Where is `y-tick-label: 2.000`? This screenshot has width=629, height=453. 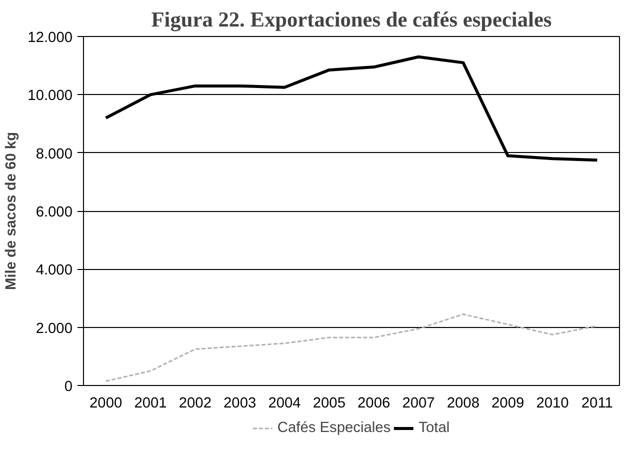 y-tick-label: 2.000 is located at coordinates (54, 328).